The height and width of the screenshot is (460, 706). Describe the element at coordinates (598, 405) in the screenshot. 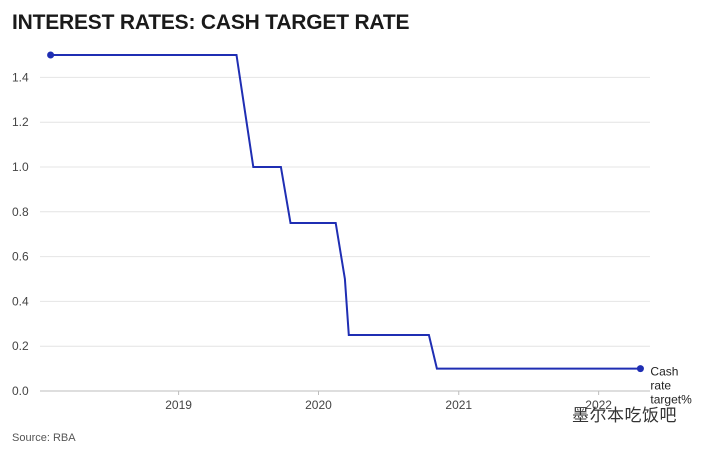

I see `x-tick-label: 2022` at that location.